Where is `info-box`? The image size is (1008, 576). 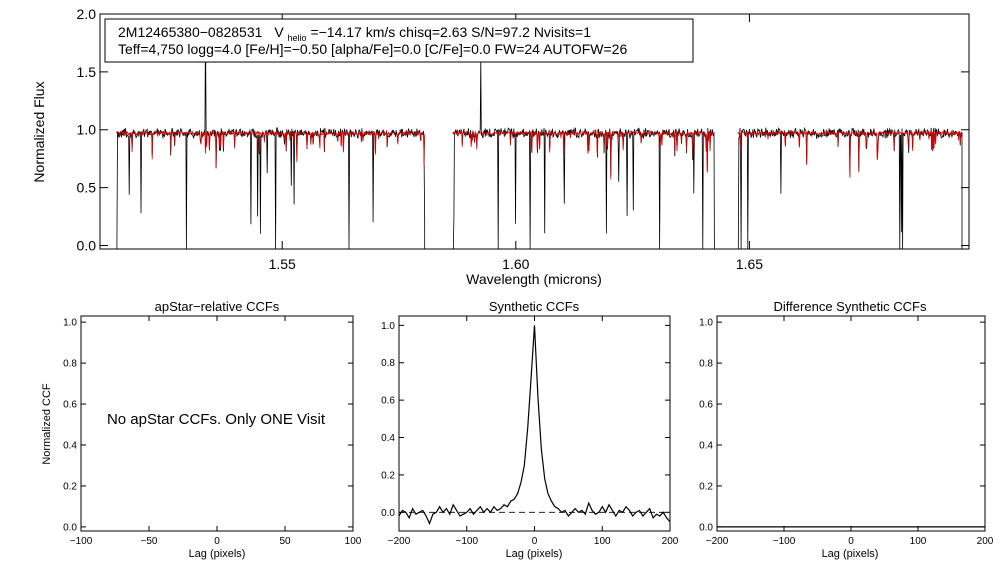 info-box is located at coordinates (399, 40).